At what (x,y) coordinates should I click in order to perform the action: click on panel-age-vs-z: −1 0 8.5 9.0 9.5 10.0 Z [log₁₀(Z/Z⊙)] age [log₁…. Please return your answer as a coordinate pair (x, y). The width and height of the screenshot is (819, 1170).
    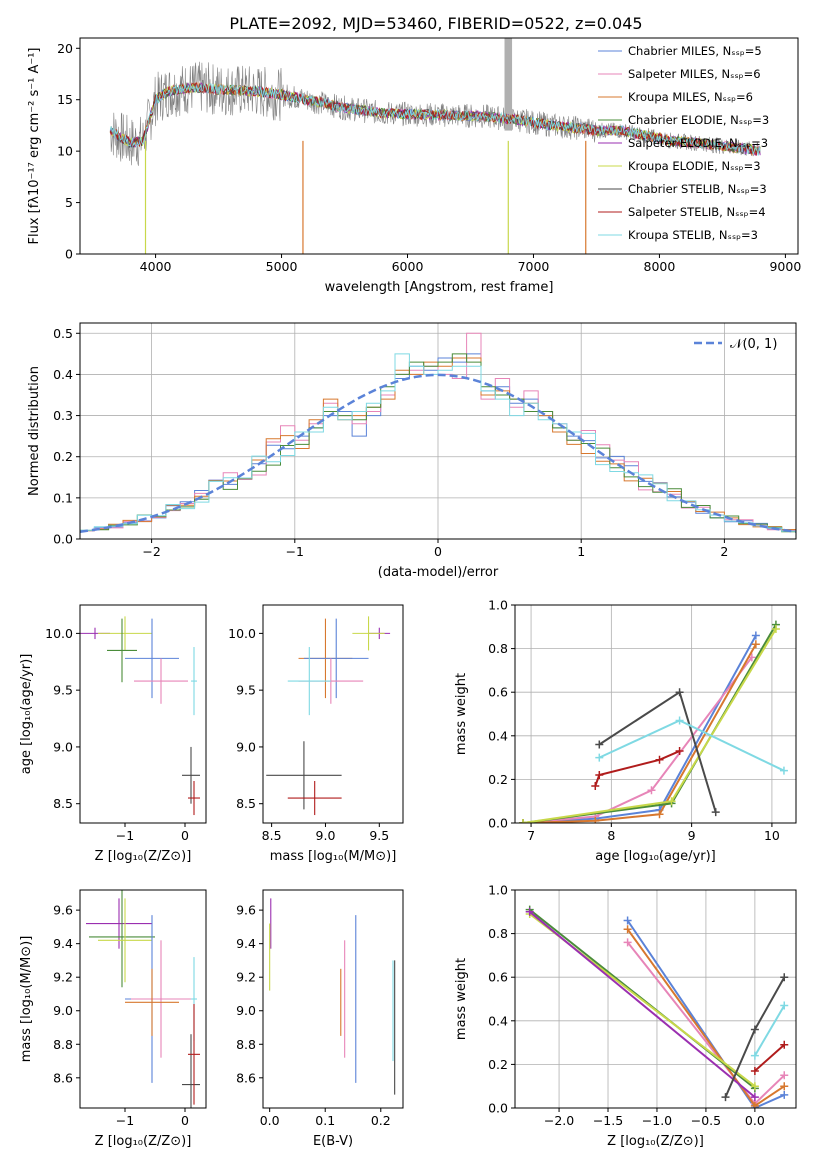
    Looking at the image, I should click on (113, 734).